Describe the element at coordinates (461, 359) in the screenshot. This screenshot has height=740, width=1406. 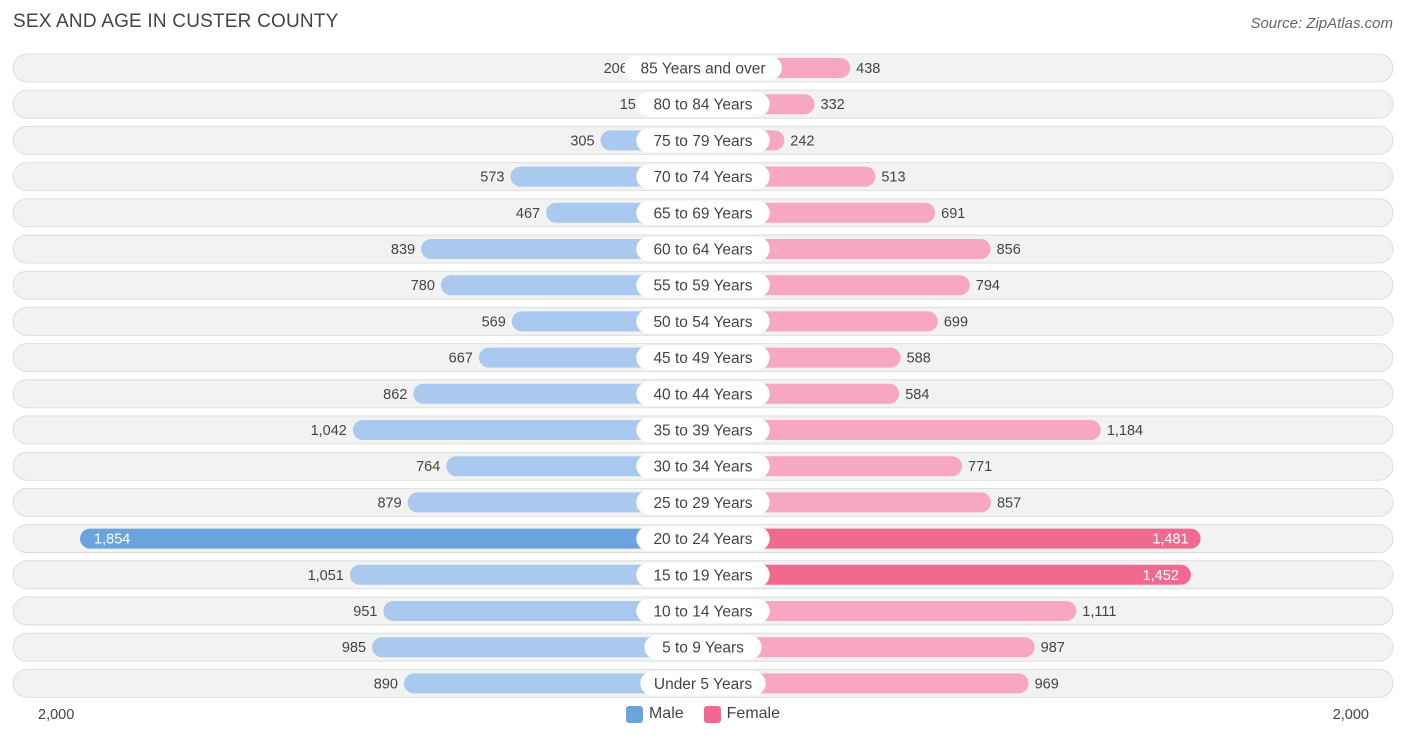
I see `male-value-label: 667` at that location.